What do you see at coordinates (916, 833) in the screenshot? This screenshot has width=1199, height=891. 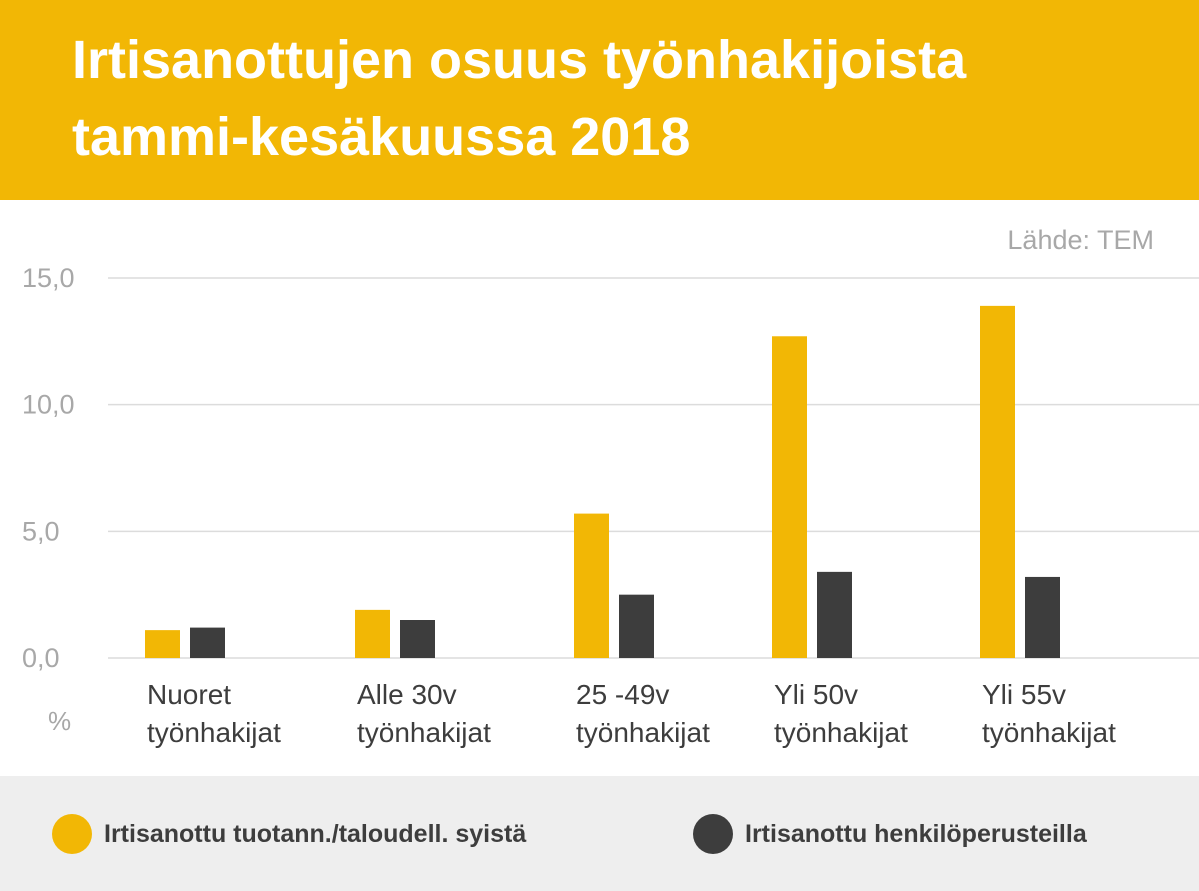 I see `legend-label-personal: Irtisanottu henkilöperusteilla` at bounding box center [916, 833].